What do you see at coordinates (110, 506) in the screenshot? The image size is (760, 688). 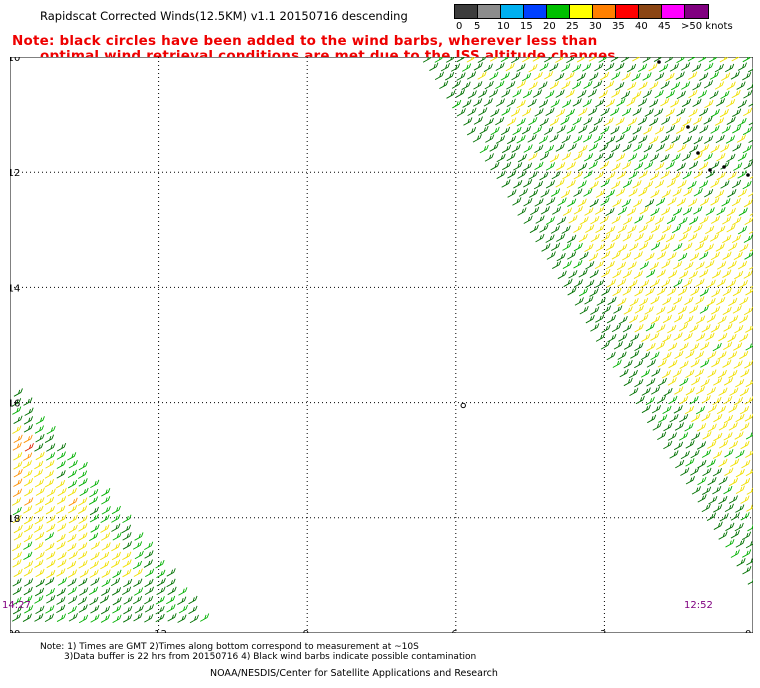 I see `swath-left` at bounding box center [110, 506].